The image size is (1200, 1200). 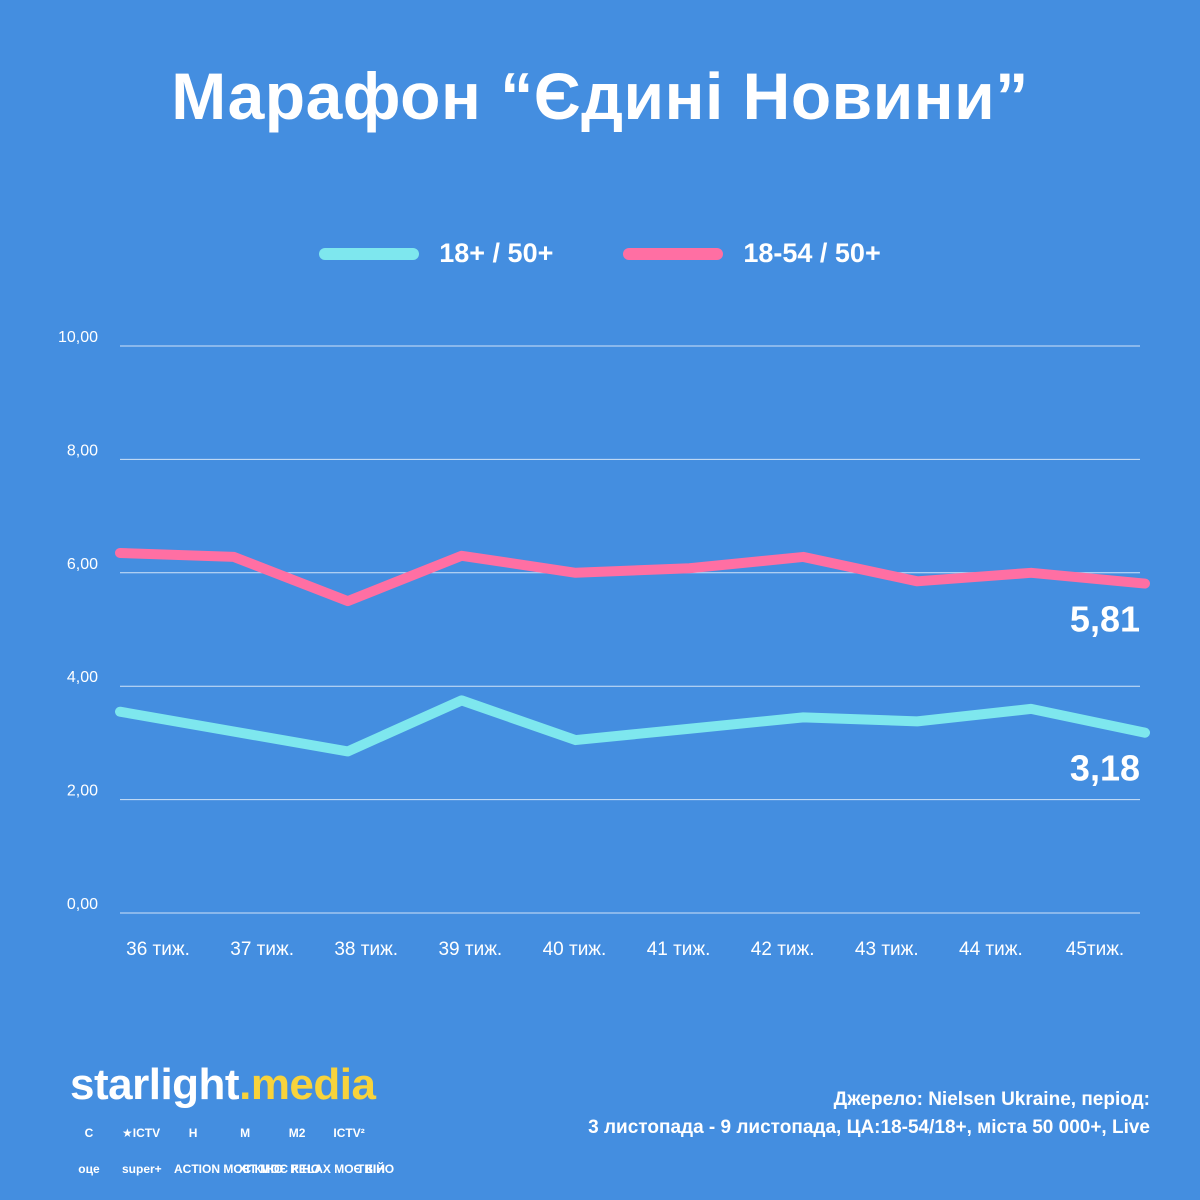 What do you see at coordinates (1095, 949) in the screenshot?
I see `x-tick-label: 45тиж.` at bounding box center [1095, 949].